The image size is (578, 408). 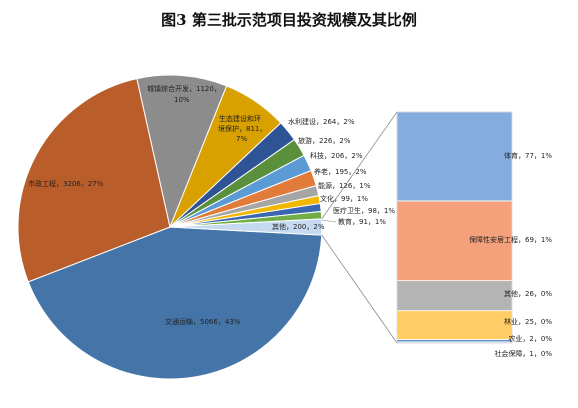 I want to click on bar-label-1: 农业，2，0%, so click(x=530, y=338).